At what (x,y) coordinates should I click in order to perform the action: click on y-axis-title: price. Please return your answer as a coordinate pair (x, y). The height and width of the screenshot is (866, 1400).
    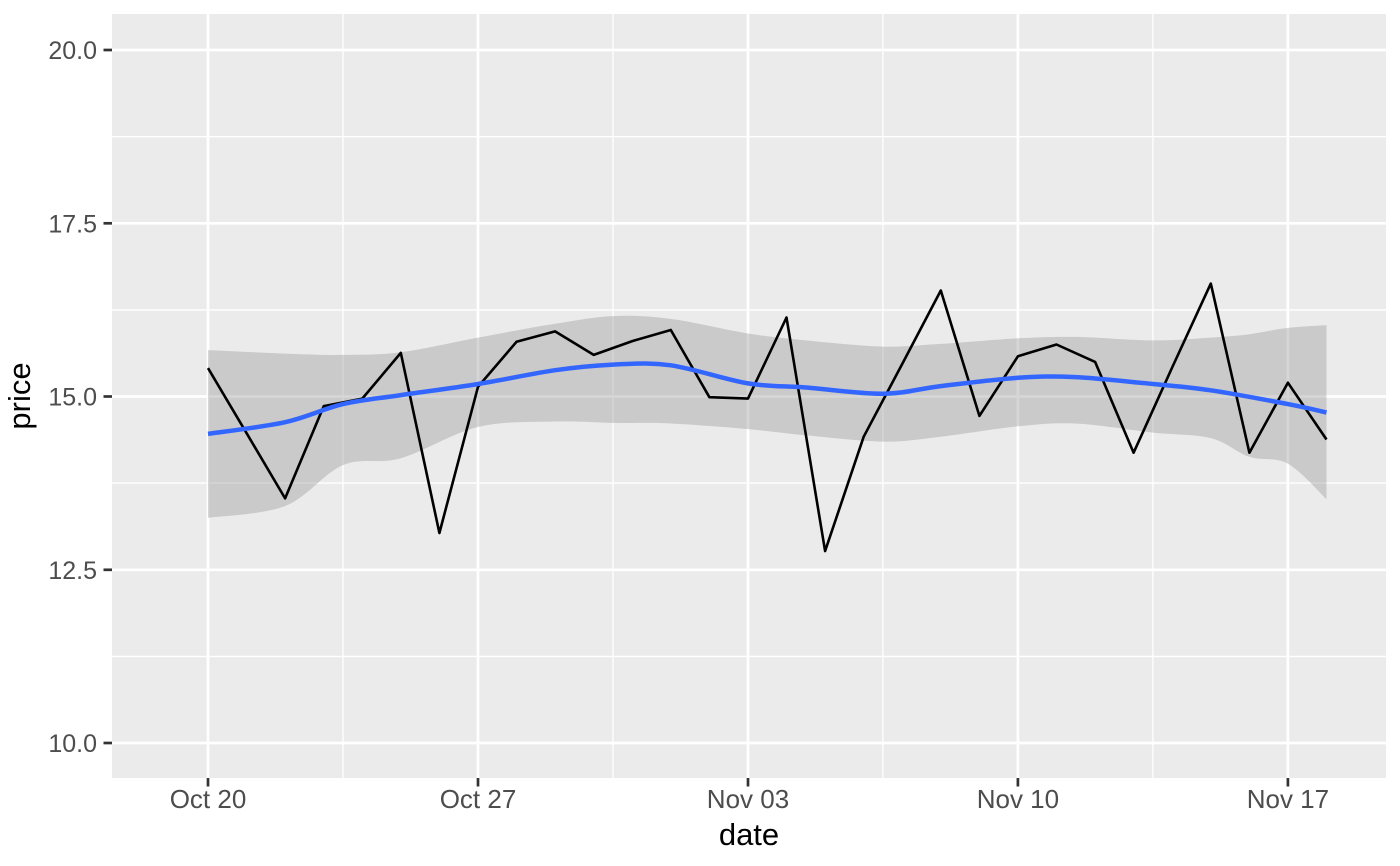
    Looking at the image, I should click on (19, 395).